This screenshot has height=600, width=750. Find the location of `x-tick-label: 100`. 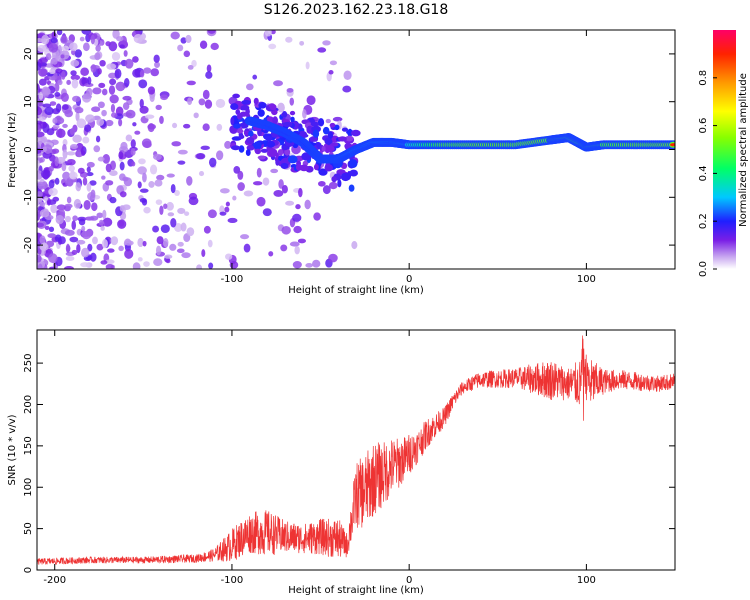

x-tick-label: 100 is located at coordinates (586, 279).